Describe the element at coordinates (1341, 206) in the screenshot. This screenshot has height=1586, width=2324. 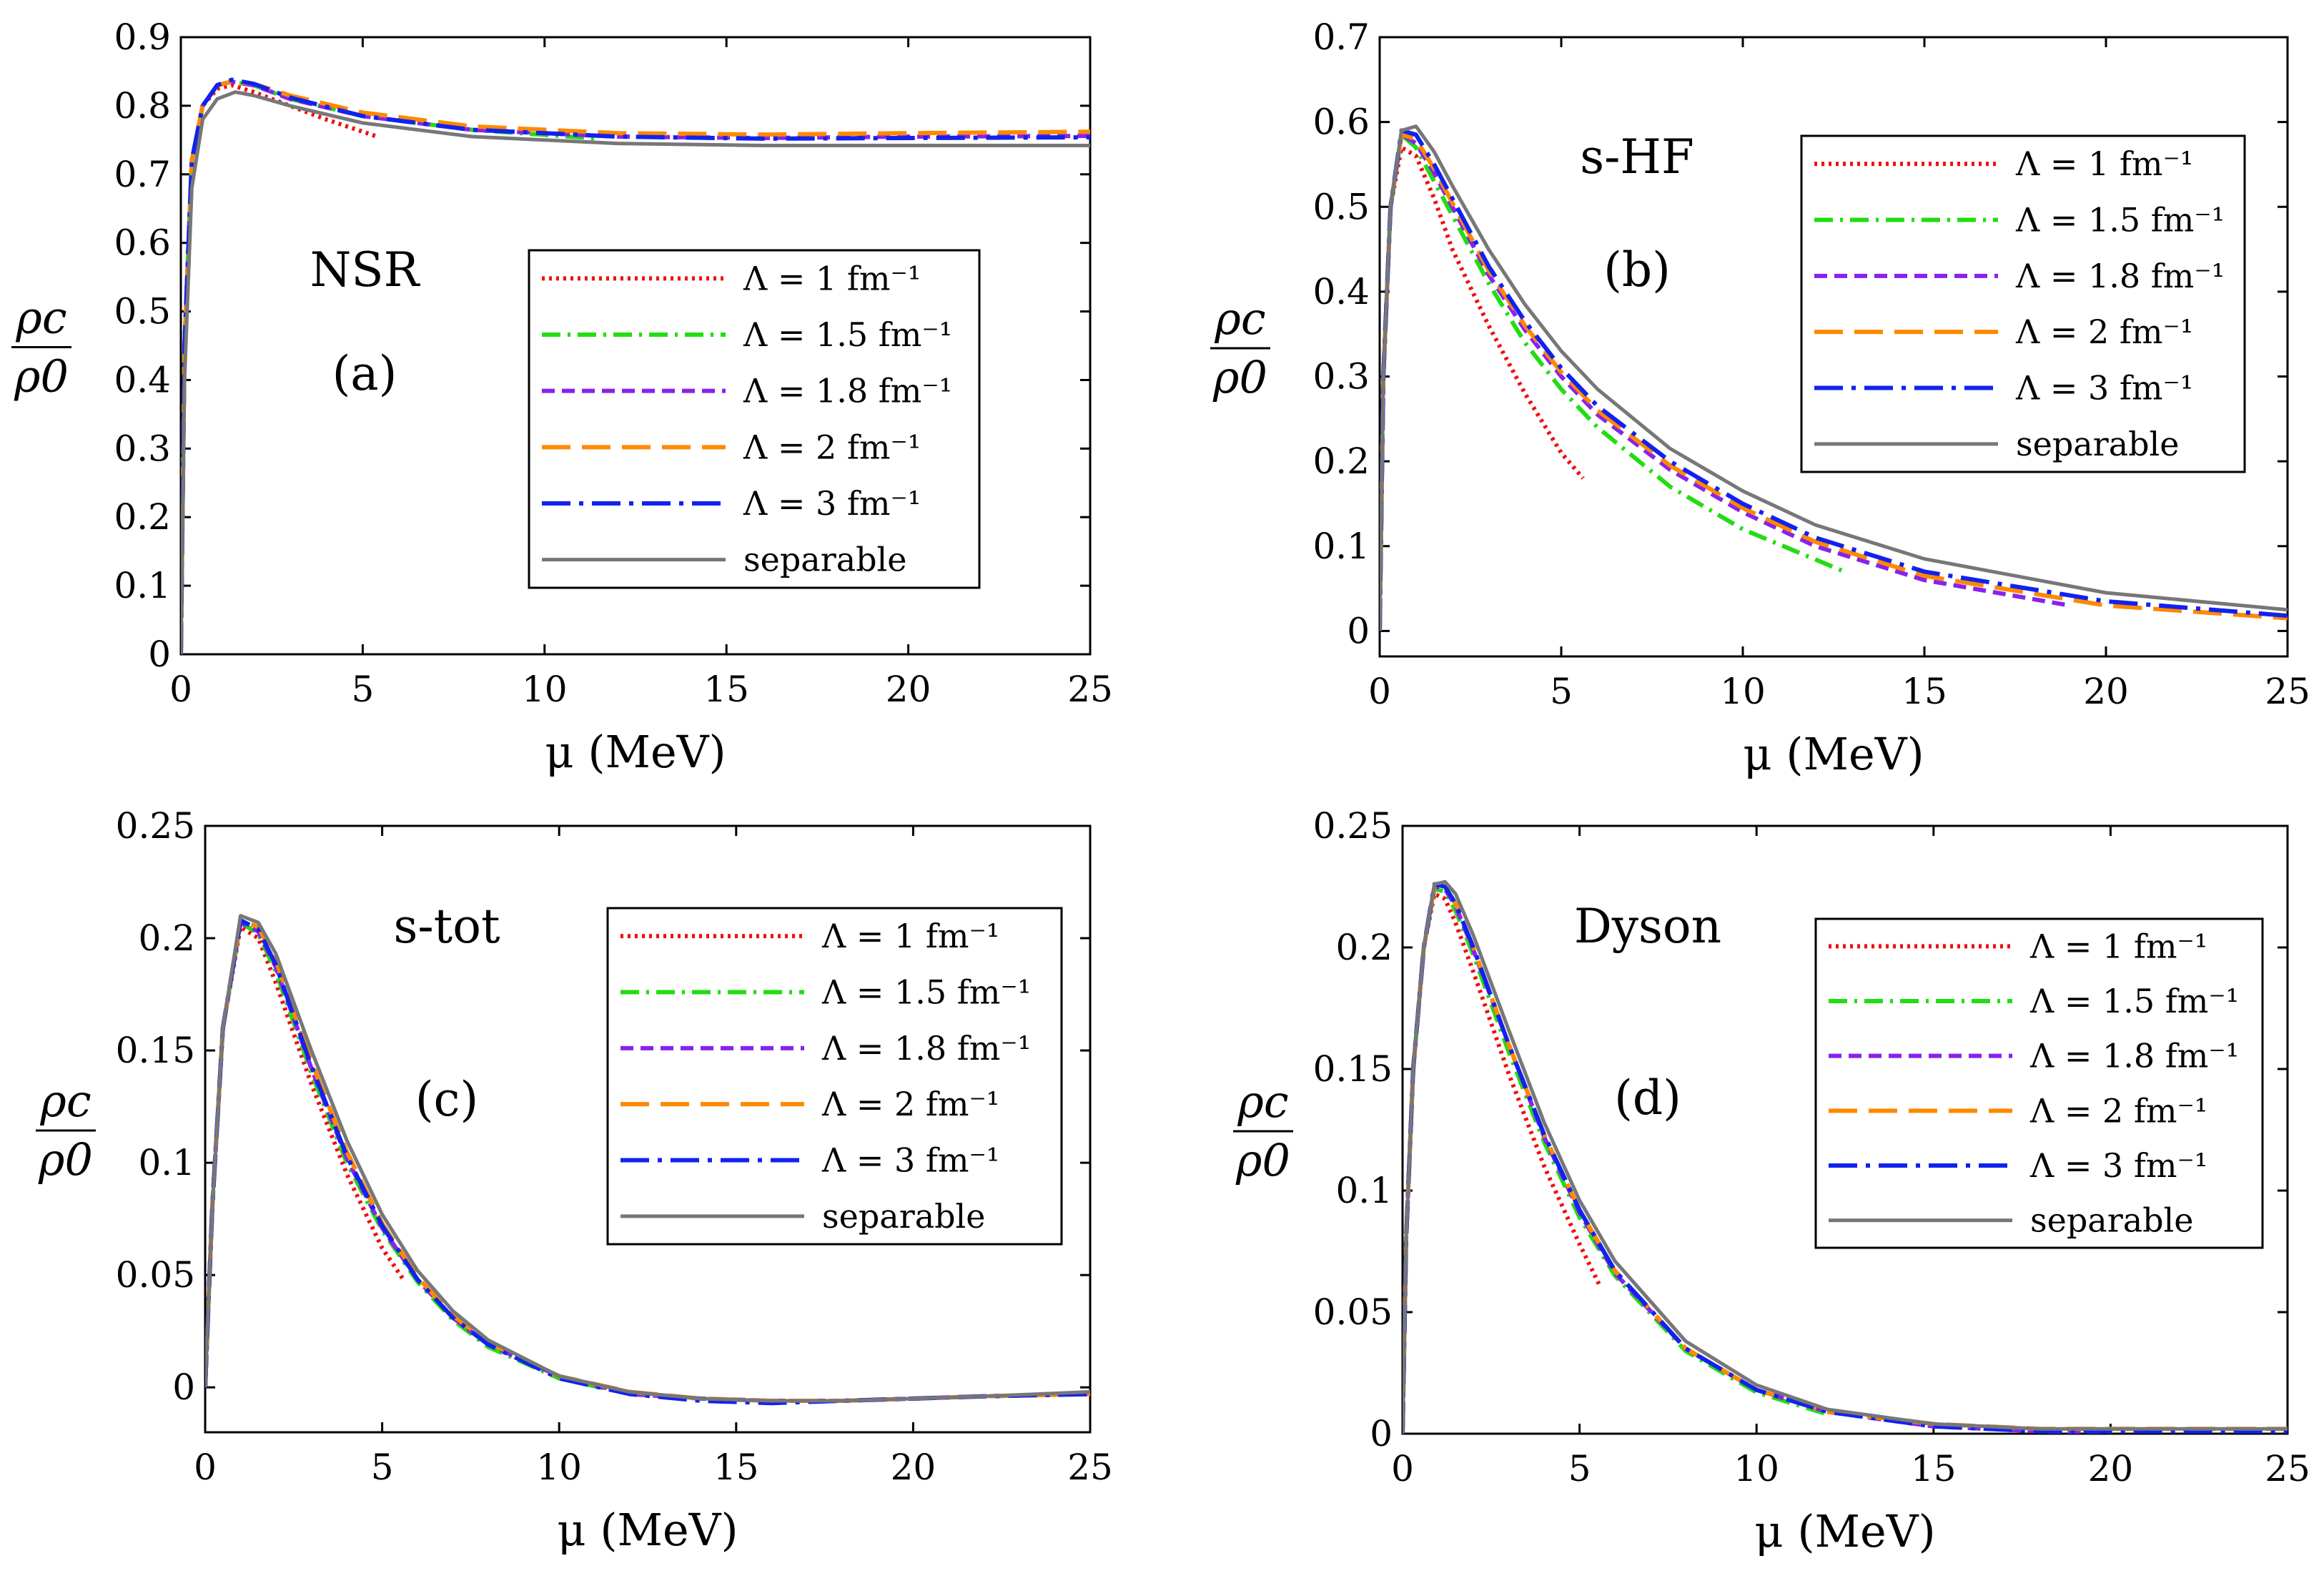
I see `y-tick-label: 0.5` at that location.